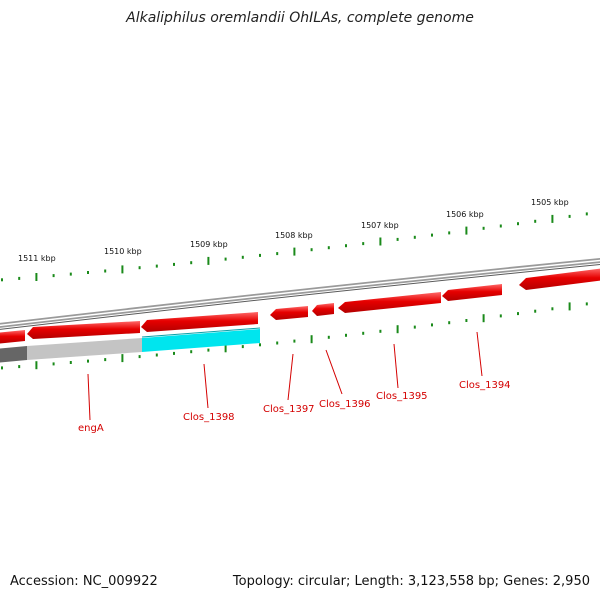  What do you see at coordinates (37, 258) in the screenshot?
I see `kbp-label-1511: 1511 kbp` at bounding box center [37, 258].